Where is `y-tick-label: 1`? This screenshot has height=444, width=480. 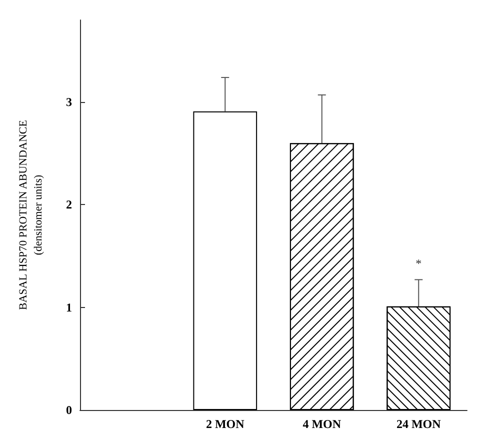 y-tick-label: 1 is located at coordinates (69, 307).